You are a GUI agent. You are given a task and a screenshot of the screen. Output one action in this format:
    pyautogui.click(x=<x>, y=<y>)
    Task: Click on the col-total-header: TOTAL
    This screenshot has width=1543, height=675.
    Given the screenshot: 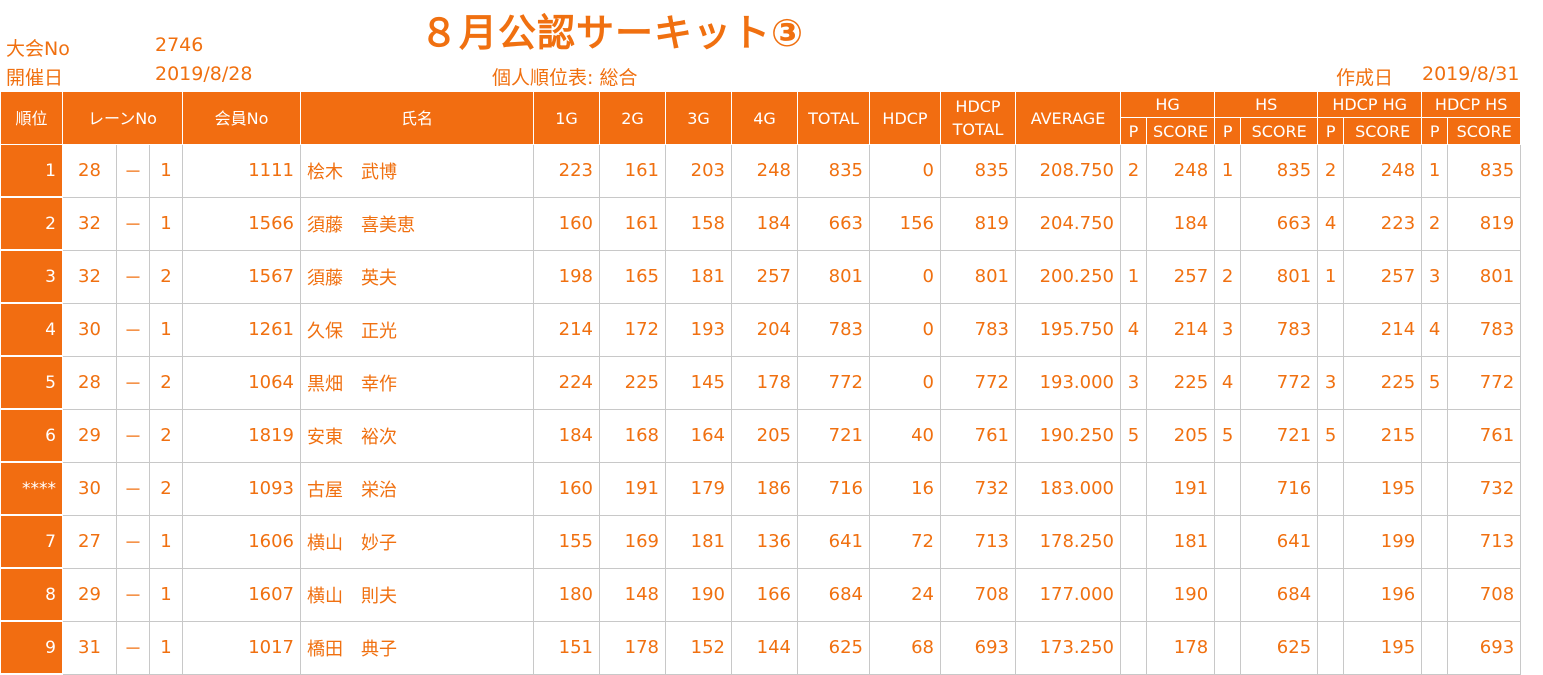 What is the action you would take?
    pyautogui.click(x=833, y=118)
    